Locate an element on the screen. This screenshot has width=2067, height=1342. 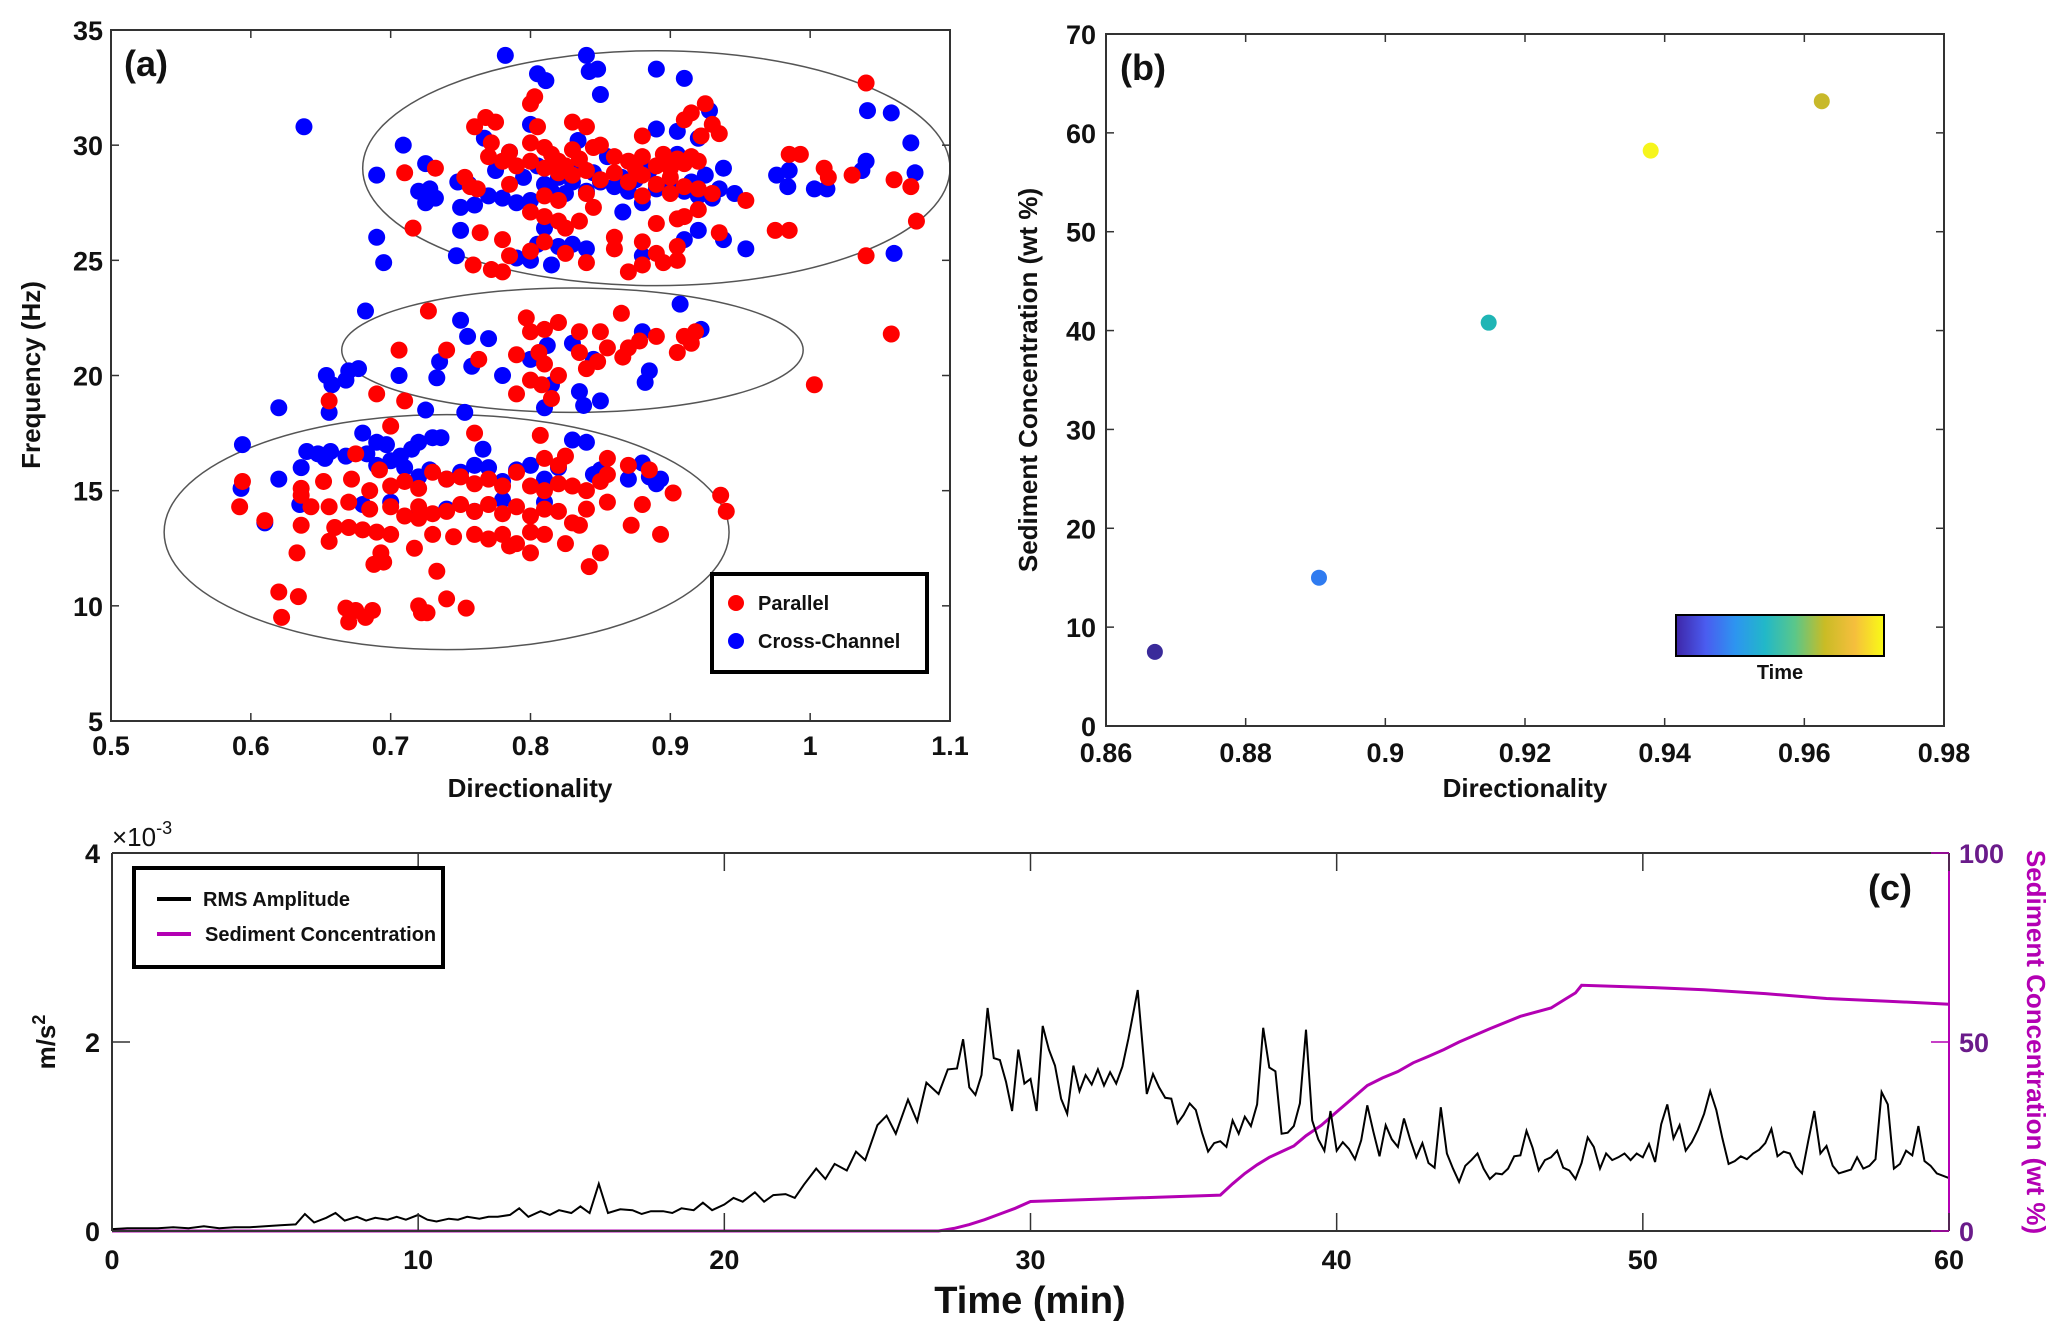
y-tick-label: 15 is located at coordinates (88, 492).